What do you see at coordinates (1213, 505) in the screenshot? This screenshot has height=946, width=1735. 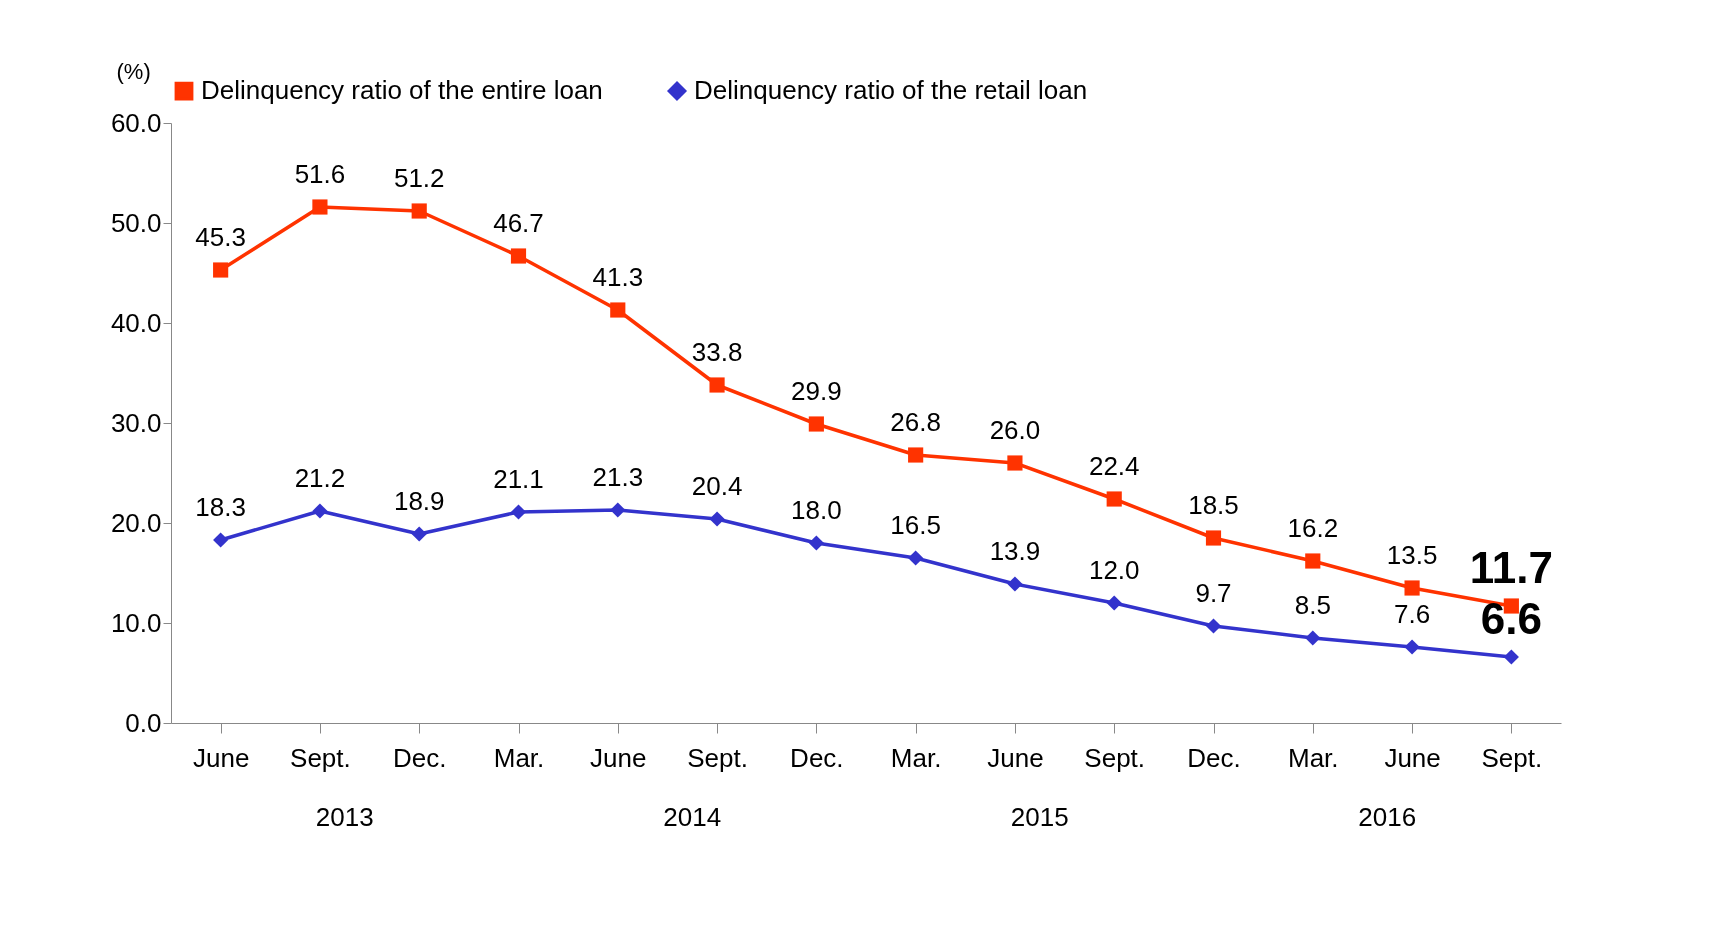 I see `data-label: 18.5` at bounding box center [1213, 505].